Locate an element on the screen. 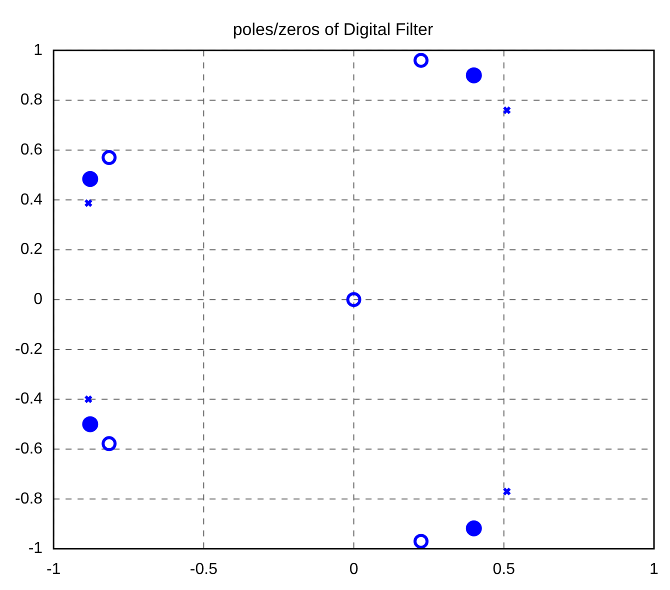 This screenshot has width=670, height=590. y-tick-label: 0 is located at coordinates (38, 299).